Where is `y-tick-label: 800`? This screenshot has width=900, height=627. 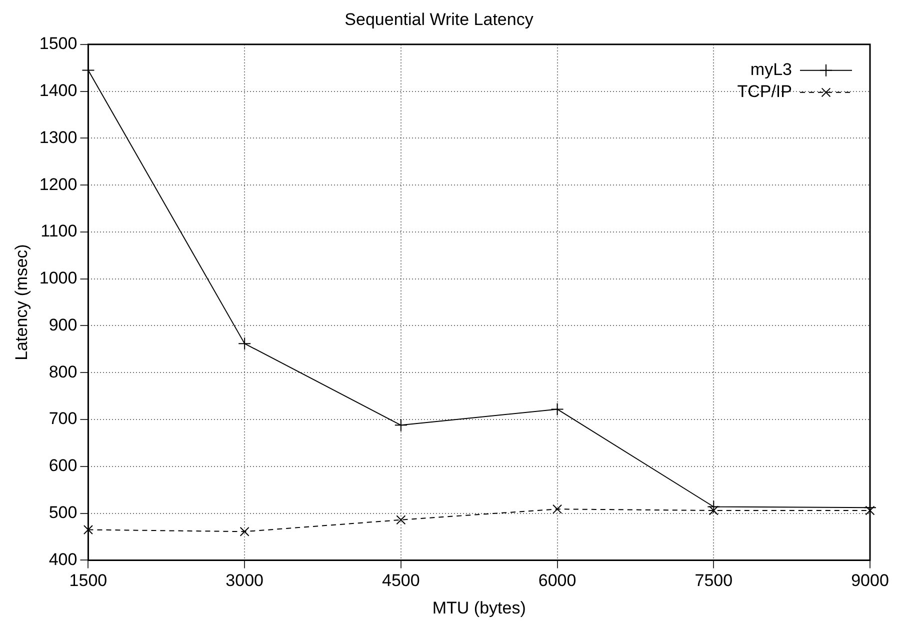
y-tick-label: 800 is located at coordinates (63, 372).